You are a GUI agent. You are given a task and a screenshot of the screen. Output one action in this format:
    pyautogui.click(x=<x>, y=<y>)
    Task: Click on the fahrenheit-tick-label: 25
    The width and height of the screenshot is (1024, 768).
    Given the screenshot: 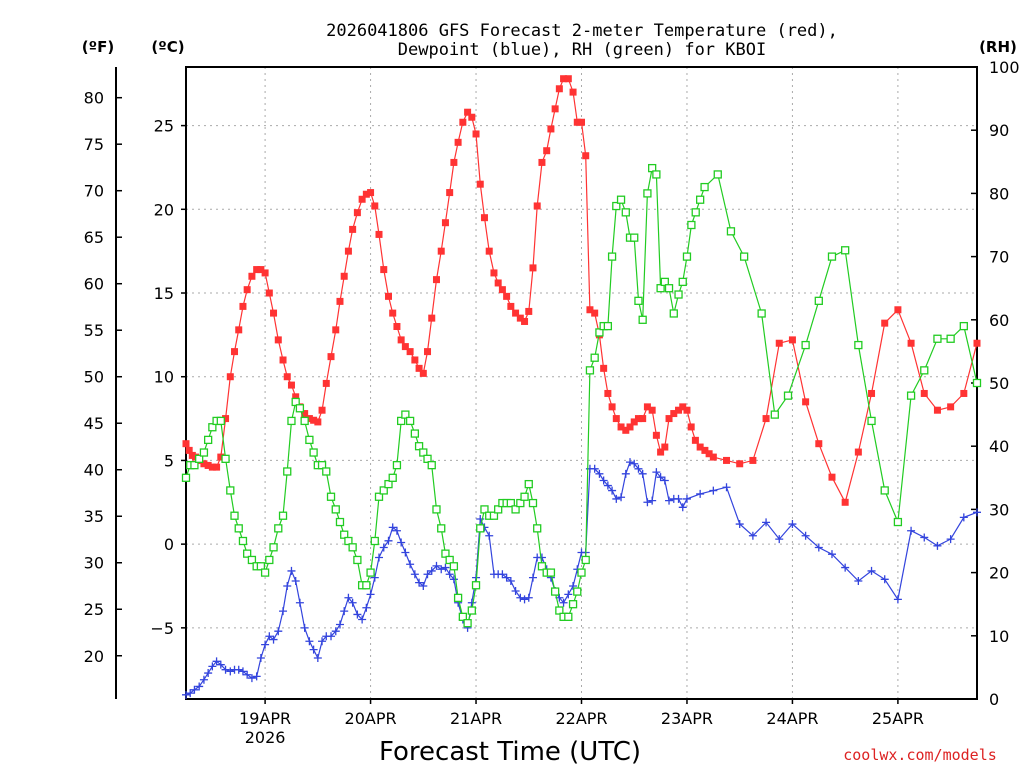 What is the action you would take?
    pyautogui.click(x=94, y=609)
    